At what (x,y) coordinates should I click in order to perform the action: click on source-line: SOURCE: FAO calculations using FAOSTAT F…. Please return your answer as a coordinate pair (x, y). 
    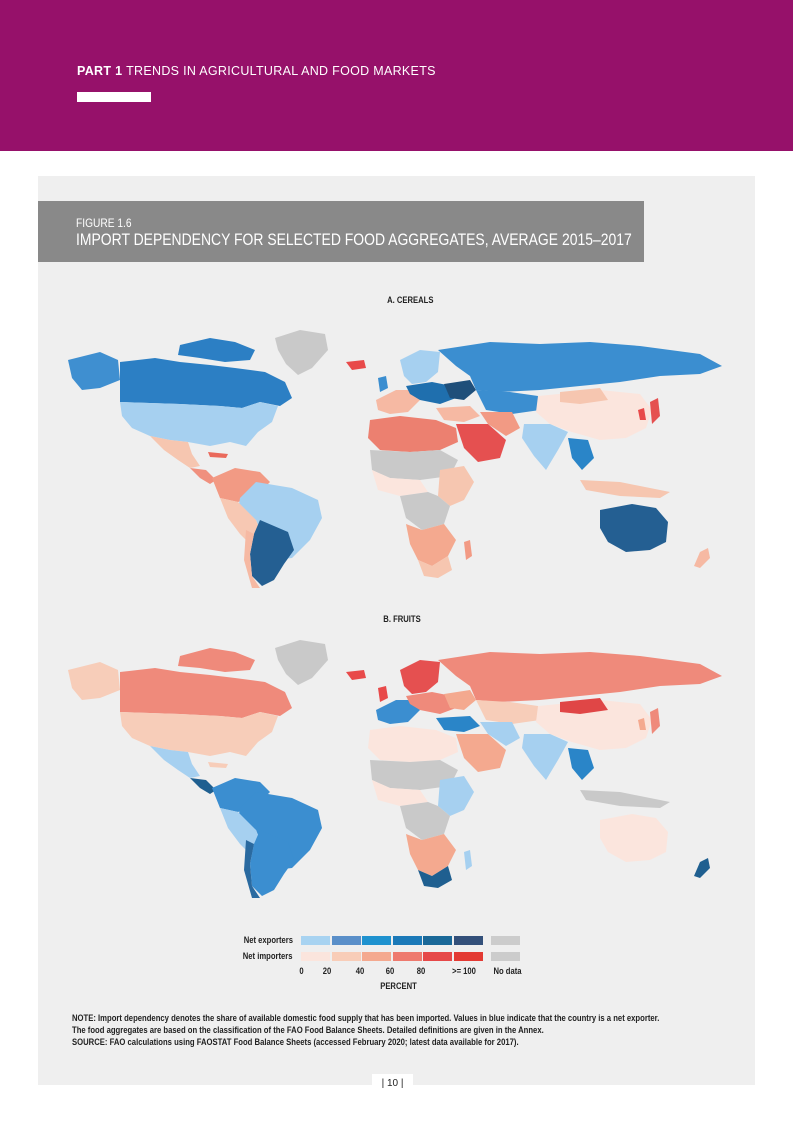
    Looking at the image, I should click on (295, 1041).